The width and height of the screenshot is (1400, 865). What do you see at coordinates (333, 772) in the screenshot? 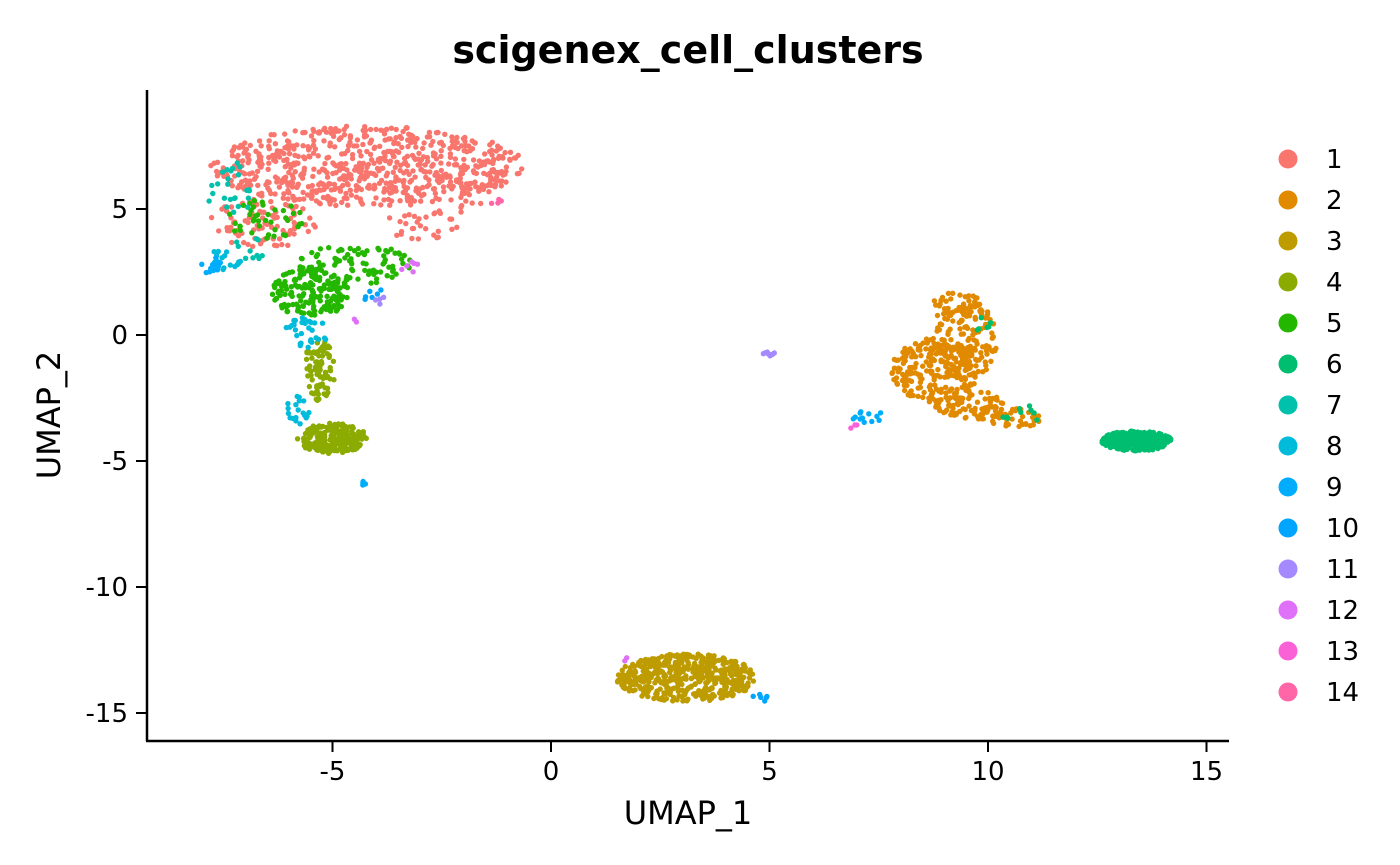
I see `x-tick-label: -5` at bounding box center [333, 772].